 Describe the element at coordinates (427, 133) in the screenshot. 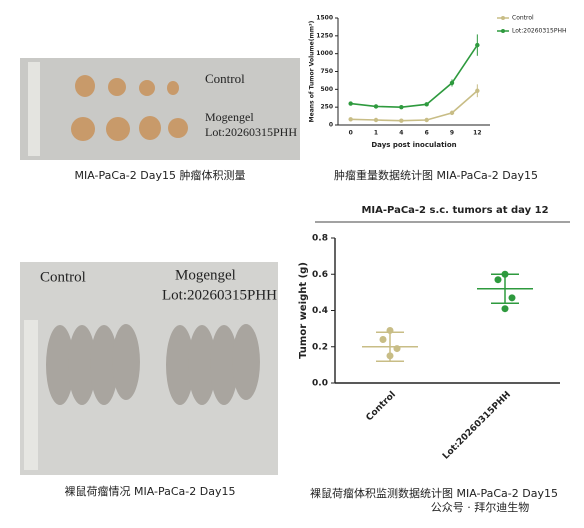

I see `x-tick-label: 6` at that location.